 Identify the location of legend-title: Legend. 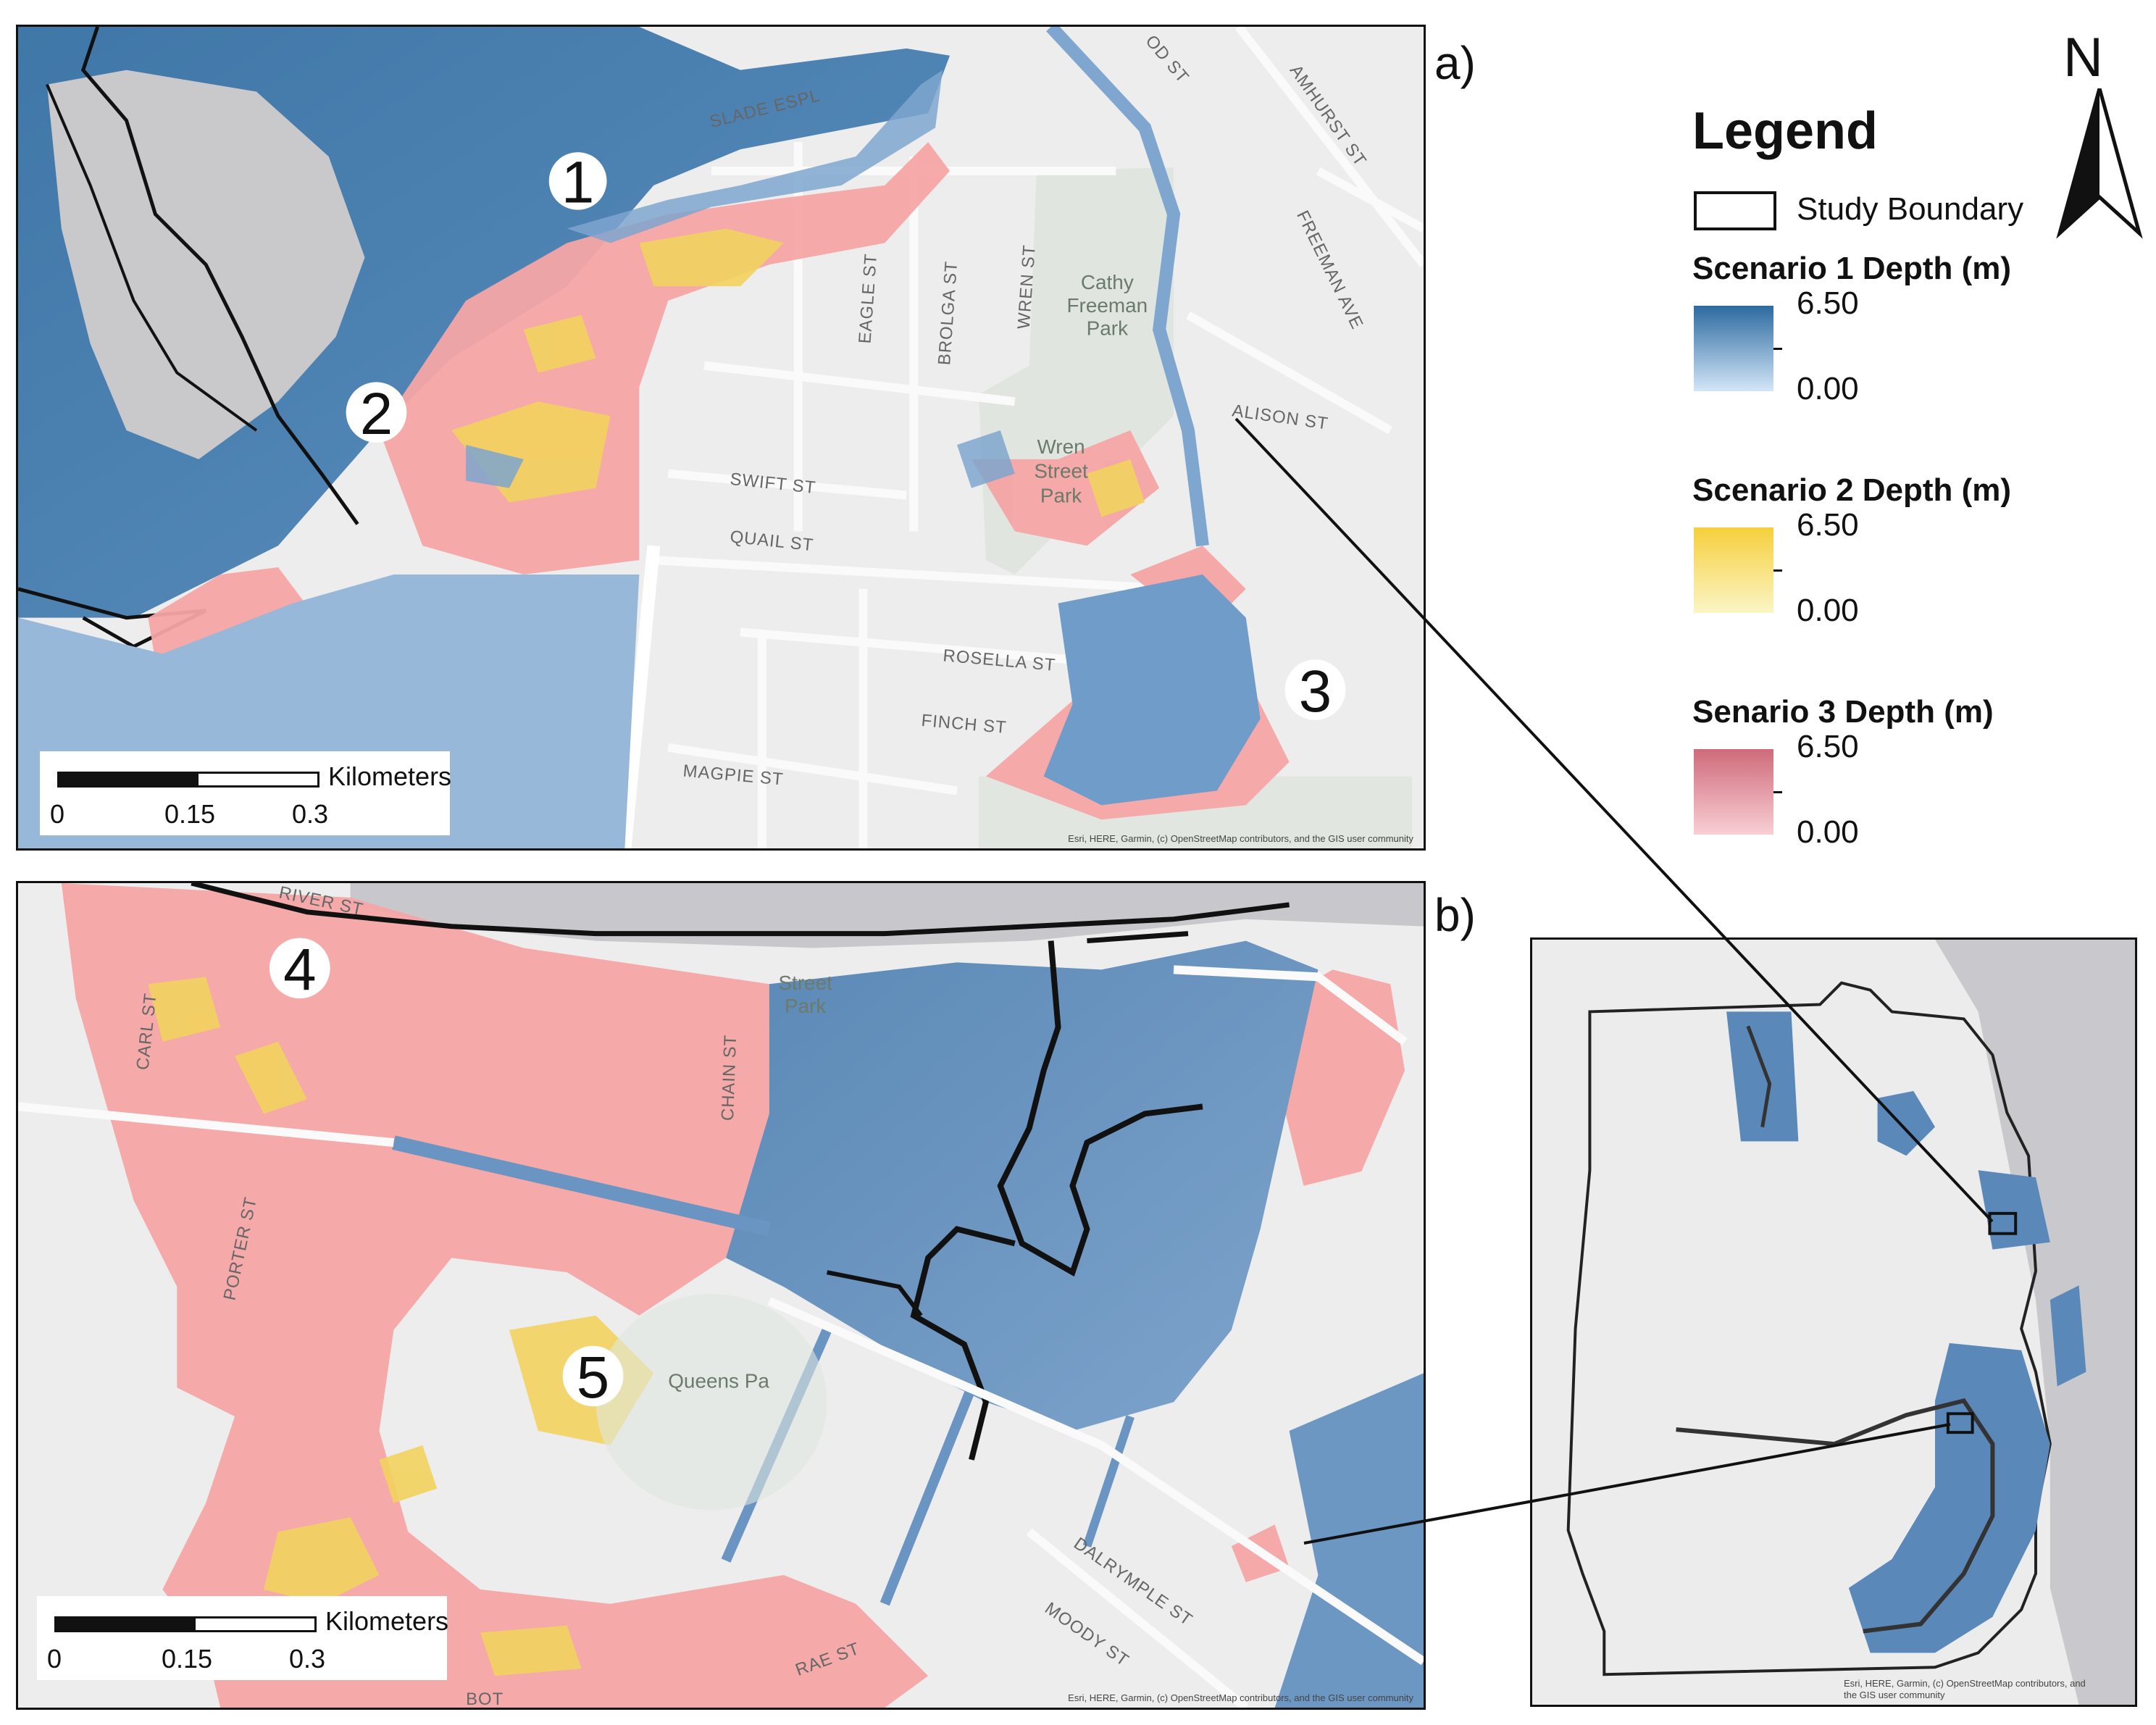
(1785, 131).